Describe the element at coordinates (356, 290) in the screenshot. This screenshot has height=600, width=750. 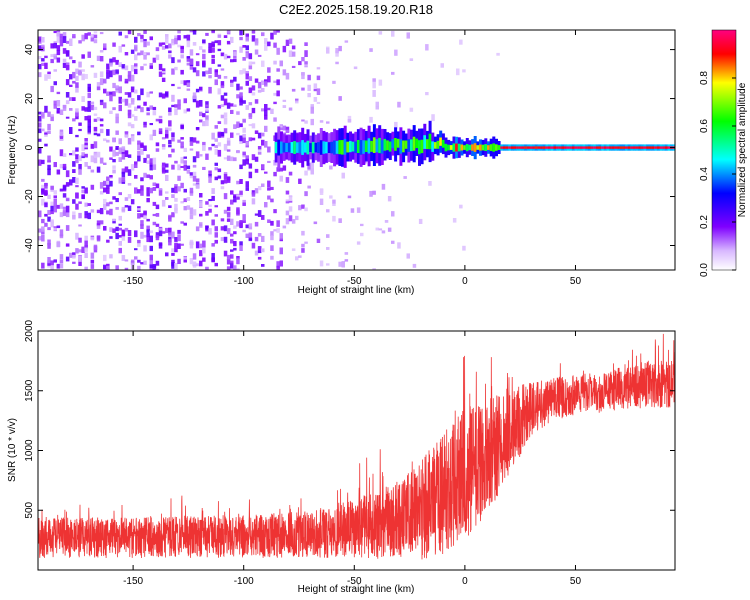
I see `spectrogram-x-label: Height of straight line (km)` at that location.